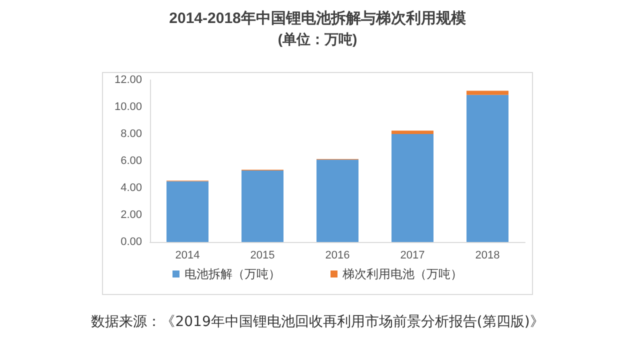 The width and height of the screenshot is (635, 337). I want to click on y-tick-label: 8.00, so click(131, 134).